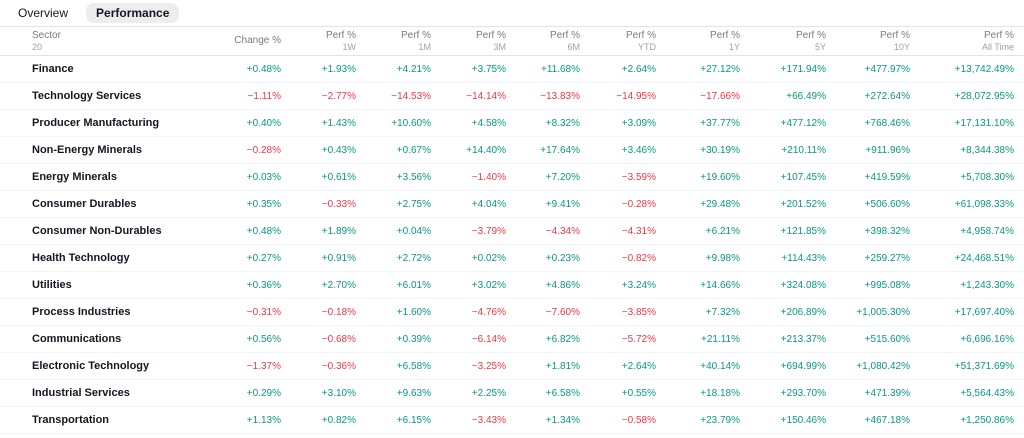 The image size is (1024, 438). I want to click on column-header-3m: Perf % 3M, so click(468, 41).